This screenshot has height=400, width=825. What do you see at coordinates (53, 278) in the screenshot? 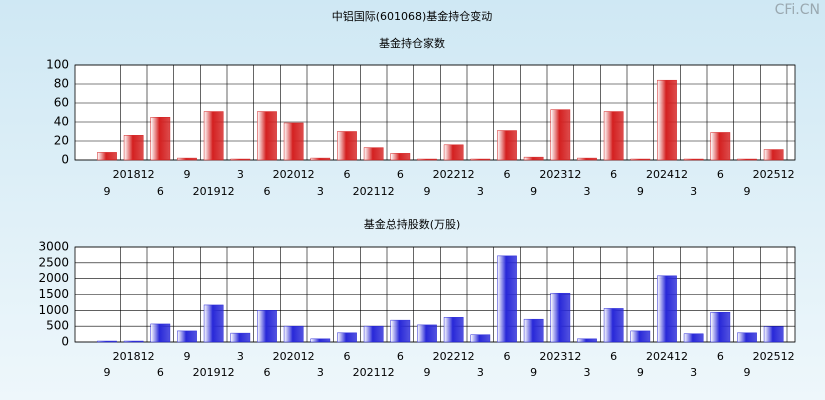
I see `y-tick-label: 2000` at bounding box center [53, 278].